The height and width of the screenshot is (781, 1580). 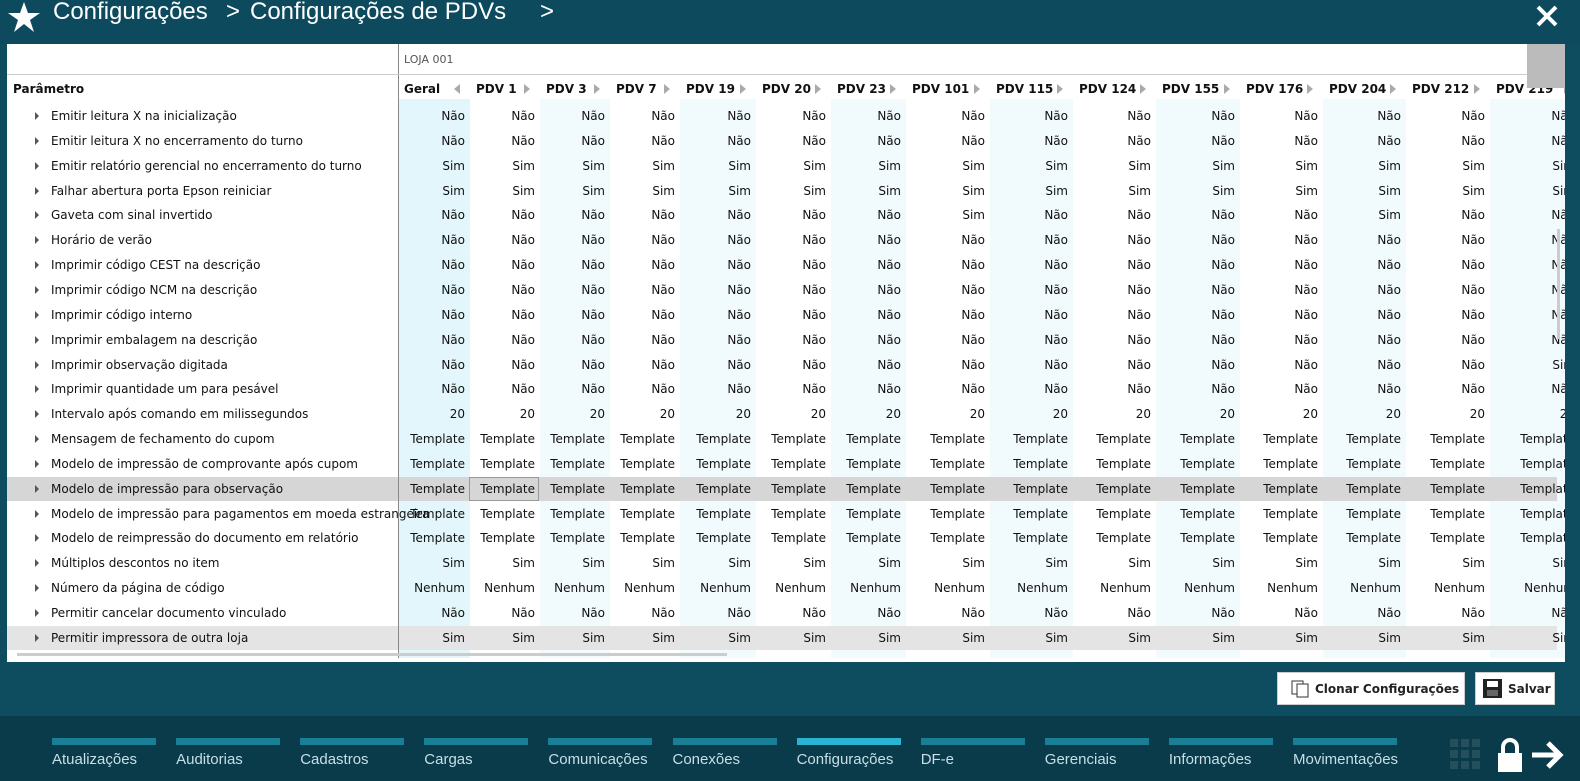 I want to click on column-header: PDV 3, so click(x=566, y=89).